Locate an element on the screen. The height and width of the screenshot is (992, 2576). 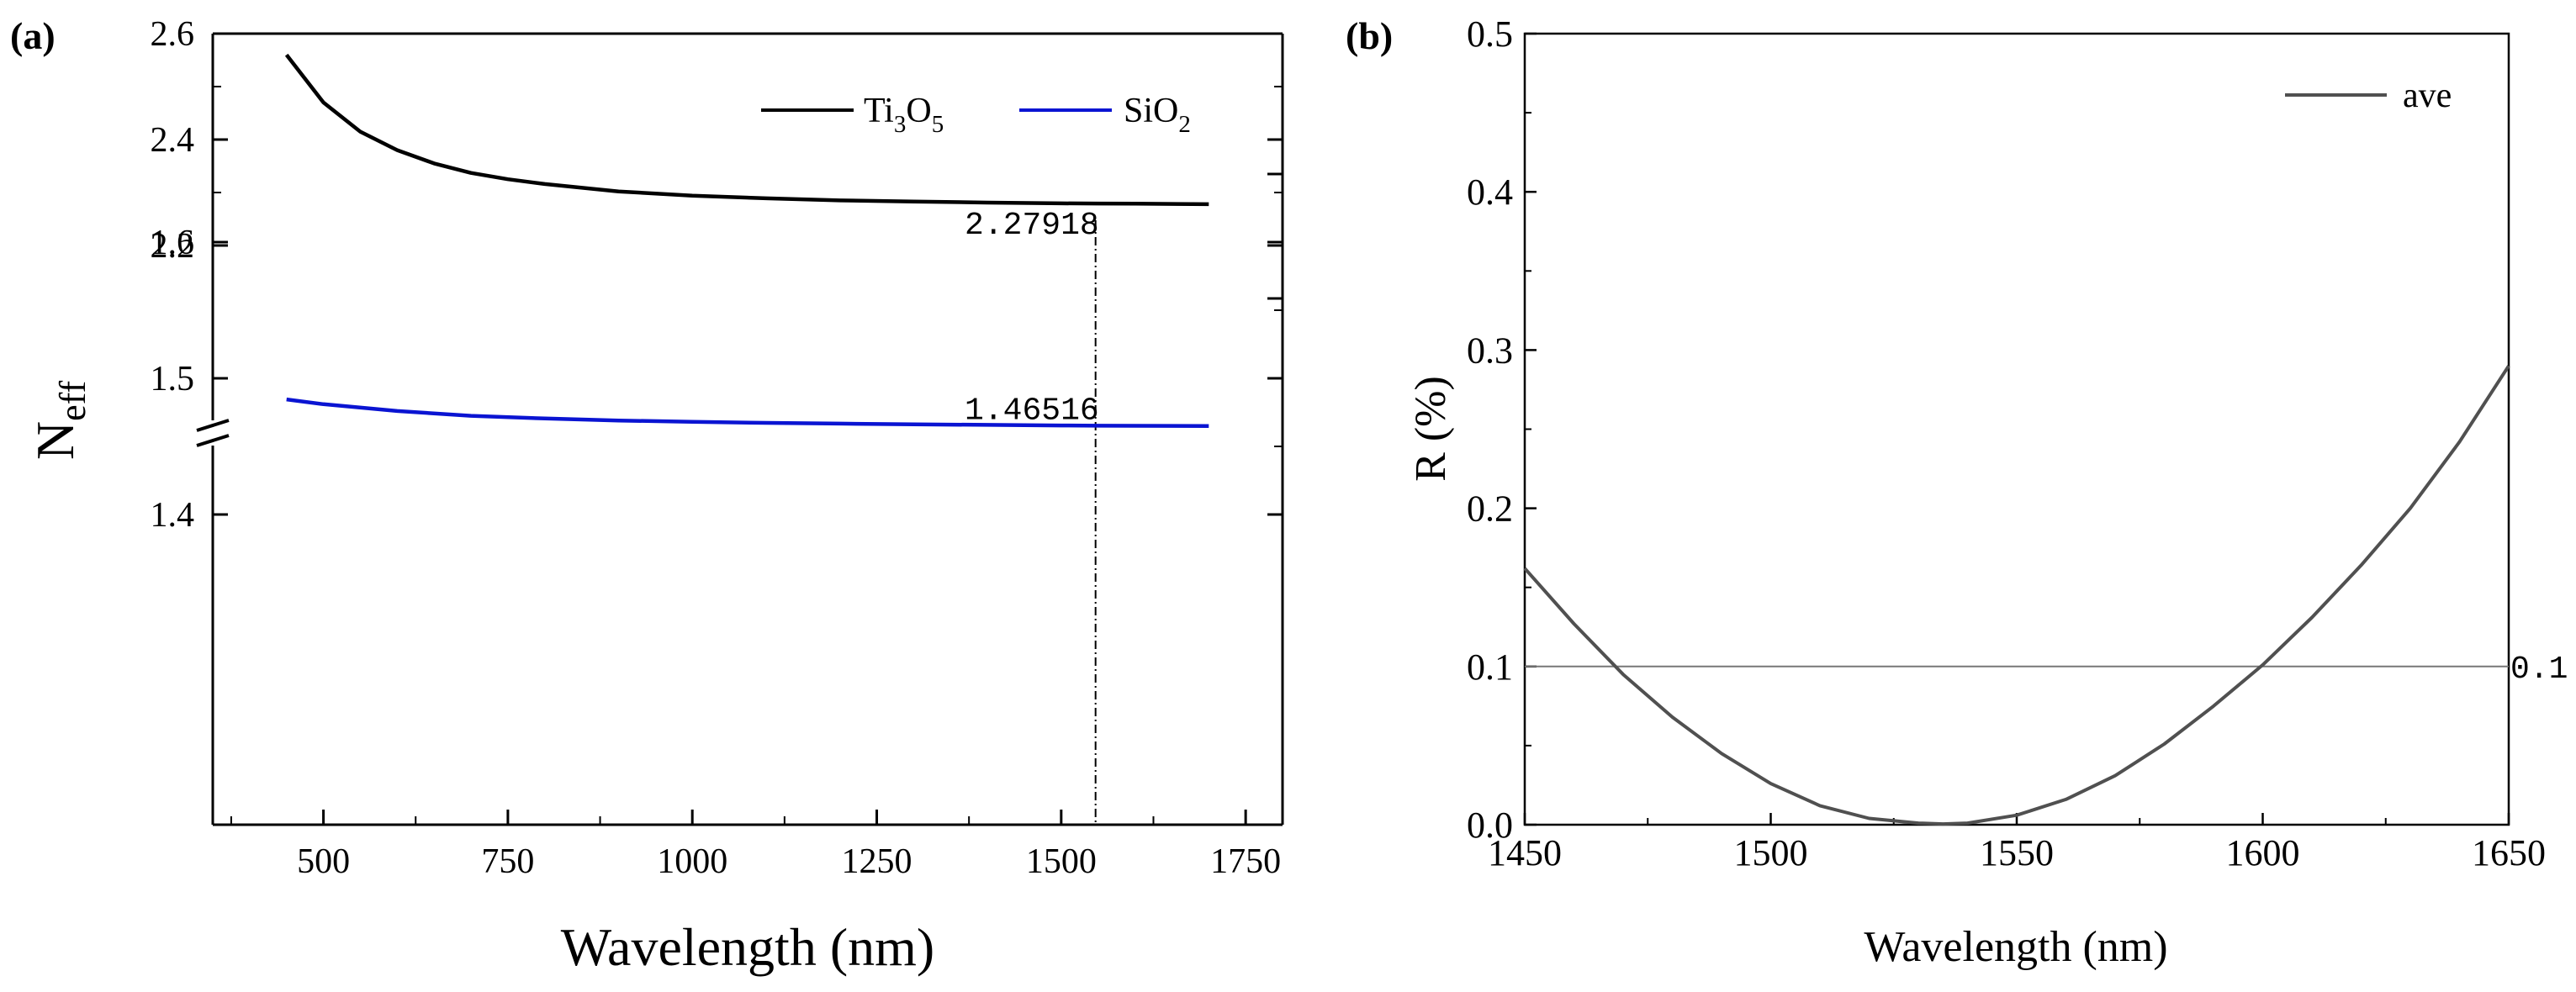
series-line-sio2 is located at coordinates (747, 412).